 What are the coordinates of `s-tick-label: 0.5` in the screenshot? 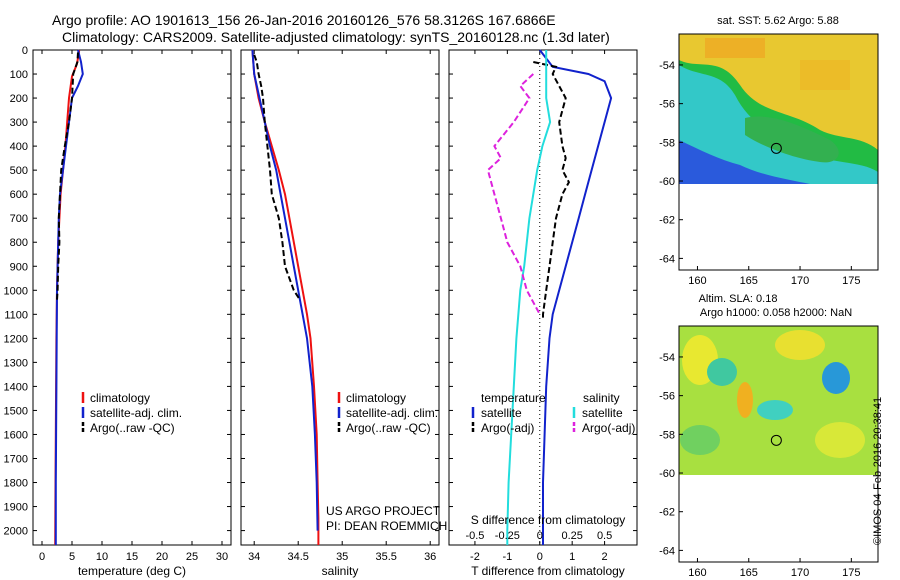 It's located at (604, 536).